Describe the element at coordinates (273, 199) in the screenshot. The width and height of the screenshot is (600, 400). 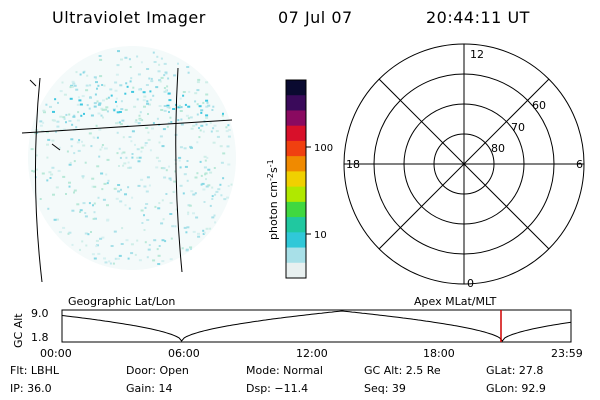
I see `colorbar-label: photon cm-2s-1` at that location.